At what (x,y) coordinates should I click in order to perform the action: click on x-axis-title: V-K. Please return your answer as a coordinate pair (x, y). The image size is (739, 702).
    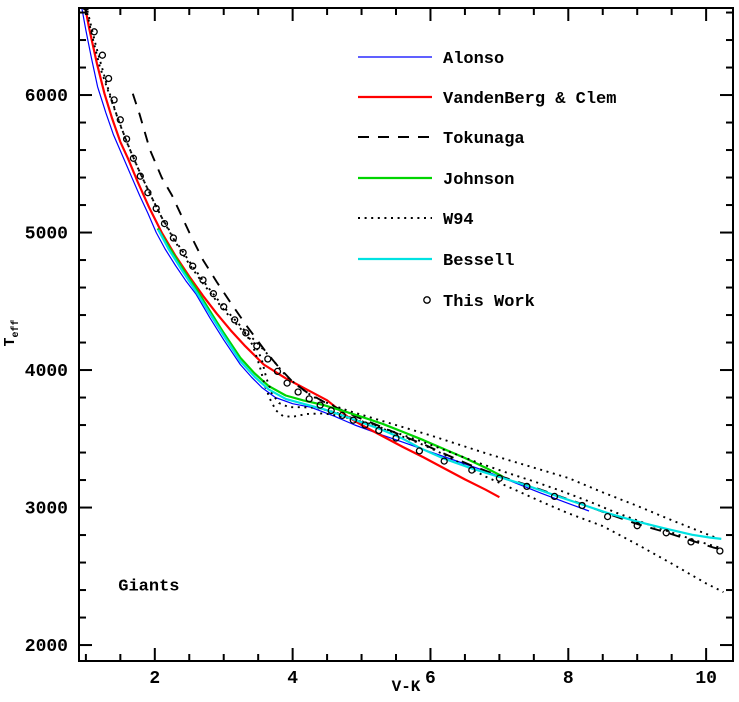
    Looking at the image, I should click on (406, 687).